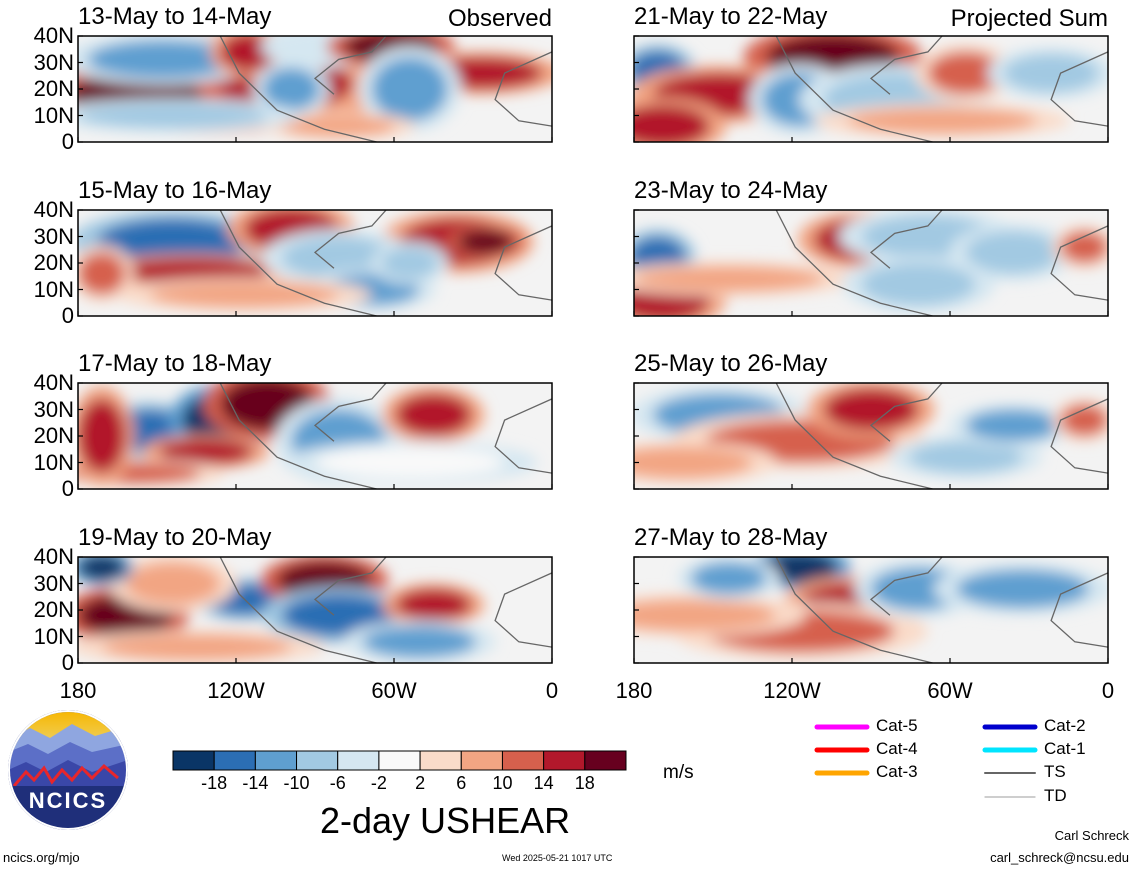 The image size is (1135, 871). Describe the element at coordinates (1091, 835) in the screenshot. I see `footer-author: Carl Schreck` at that location.